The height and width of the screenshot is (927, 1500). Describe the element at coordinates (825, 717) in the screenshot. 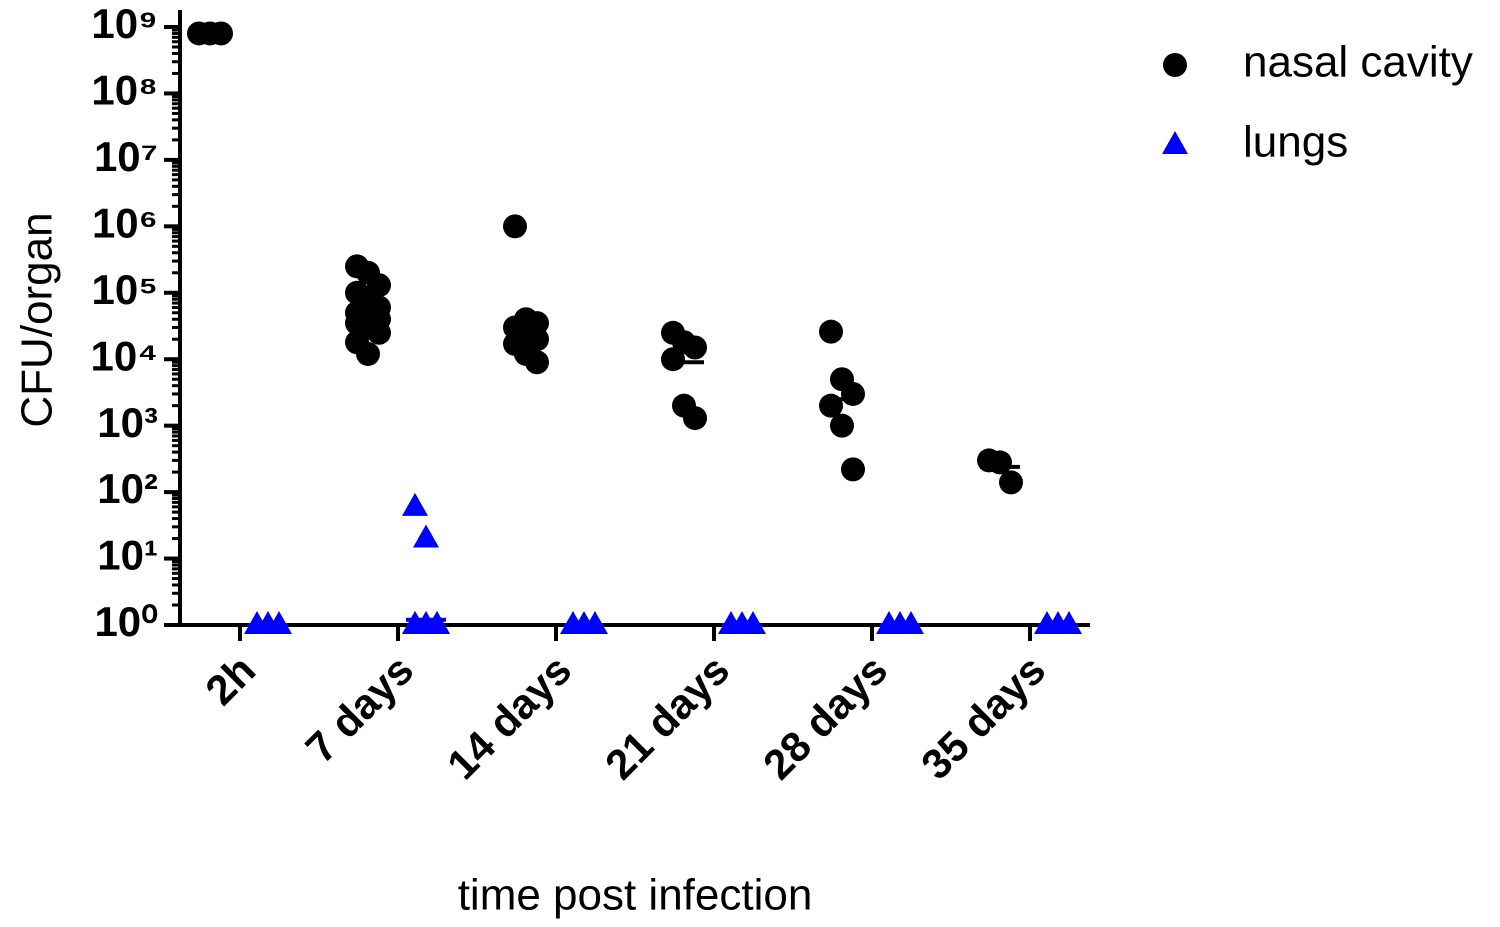

I see `x-tick-label: 28 days` at that location.